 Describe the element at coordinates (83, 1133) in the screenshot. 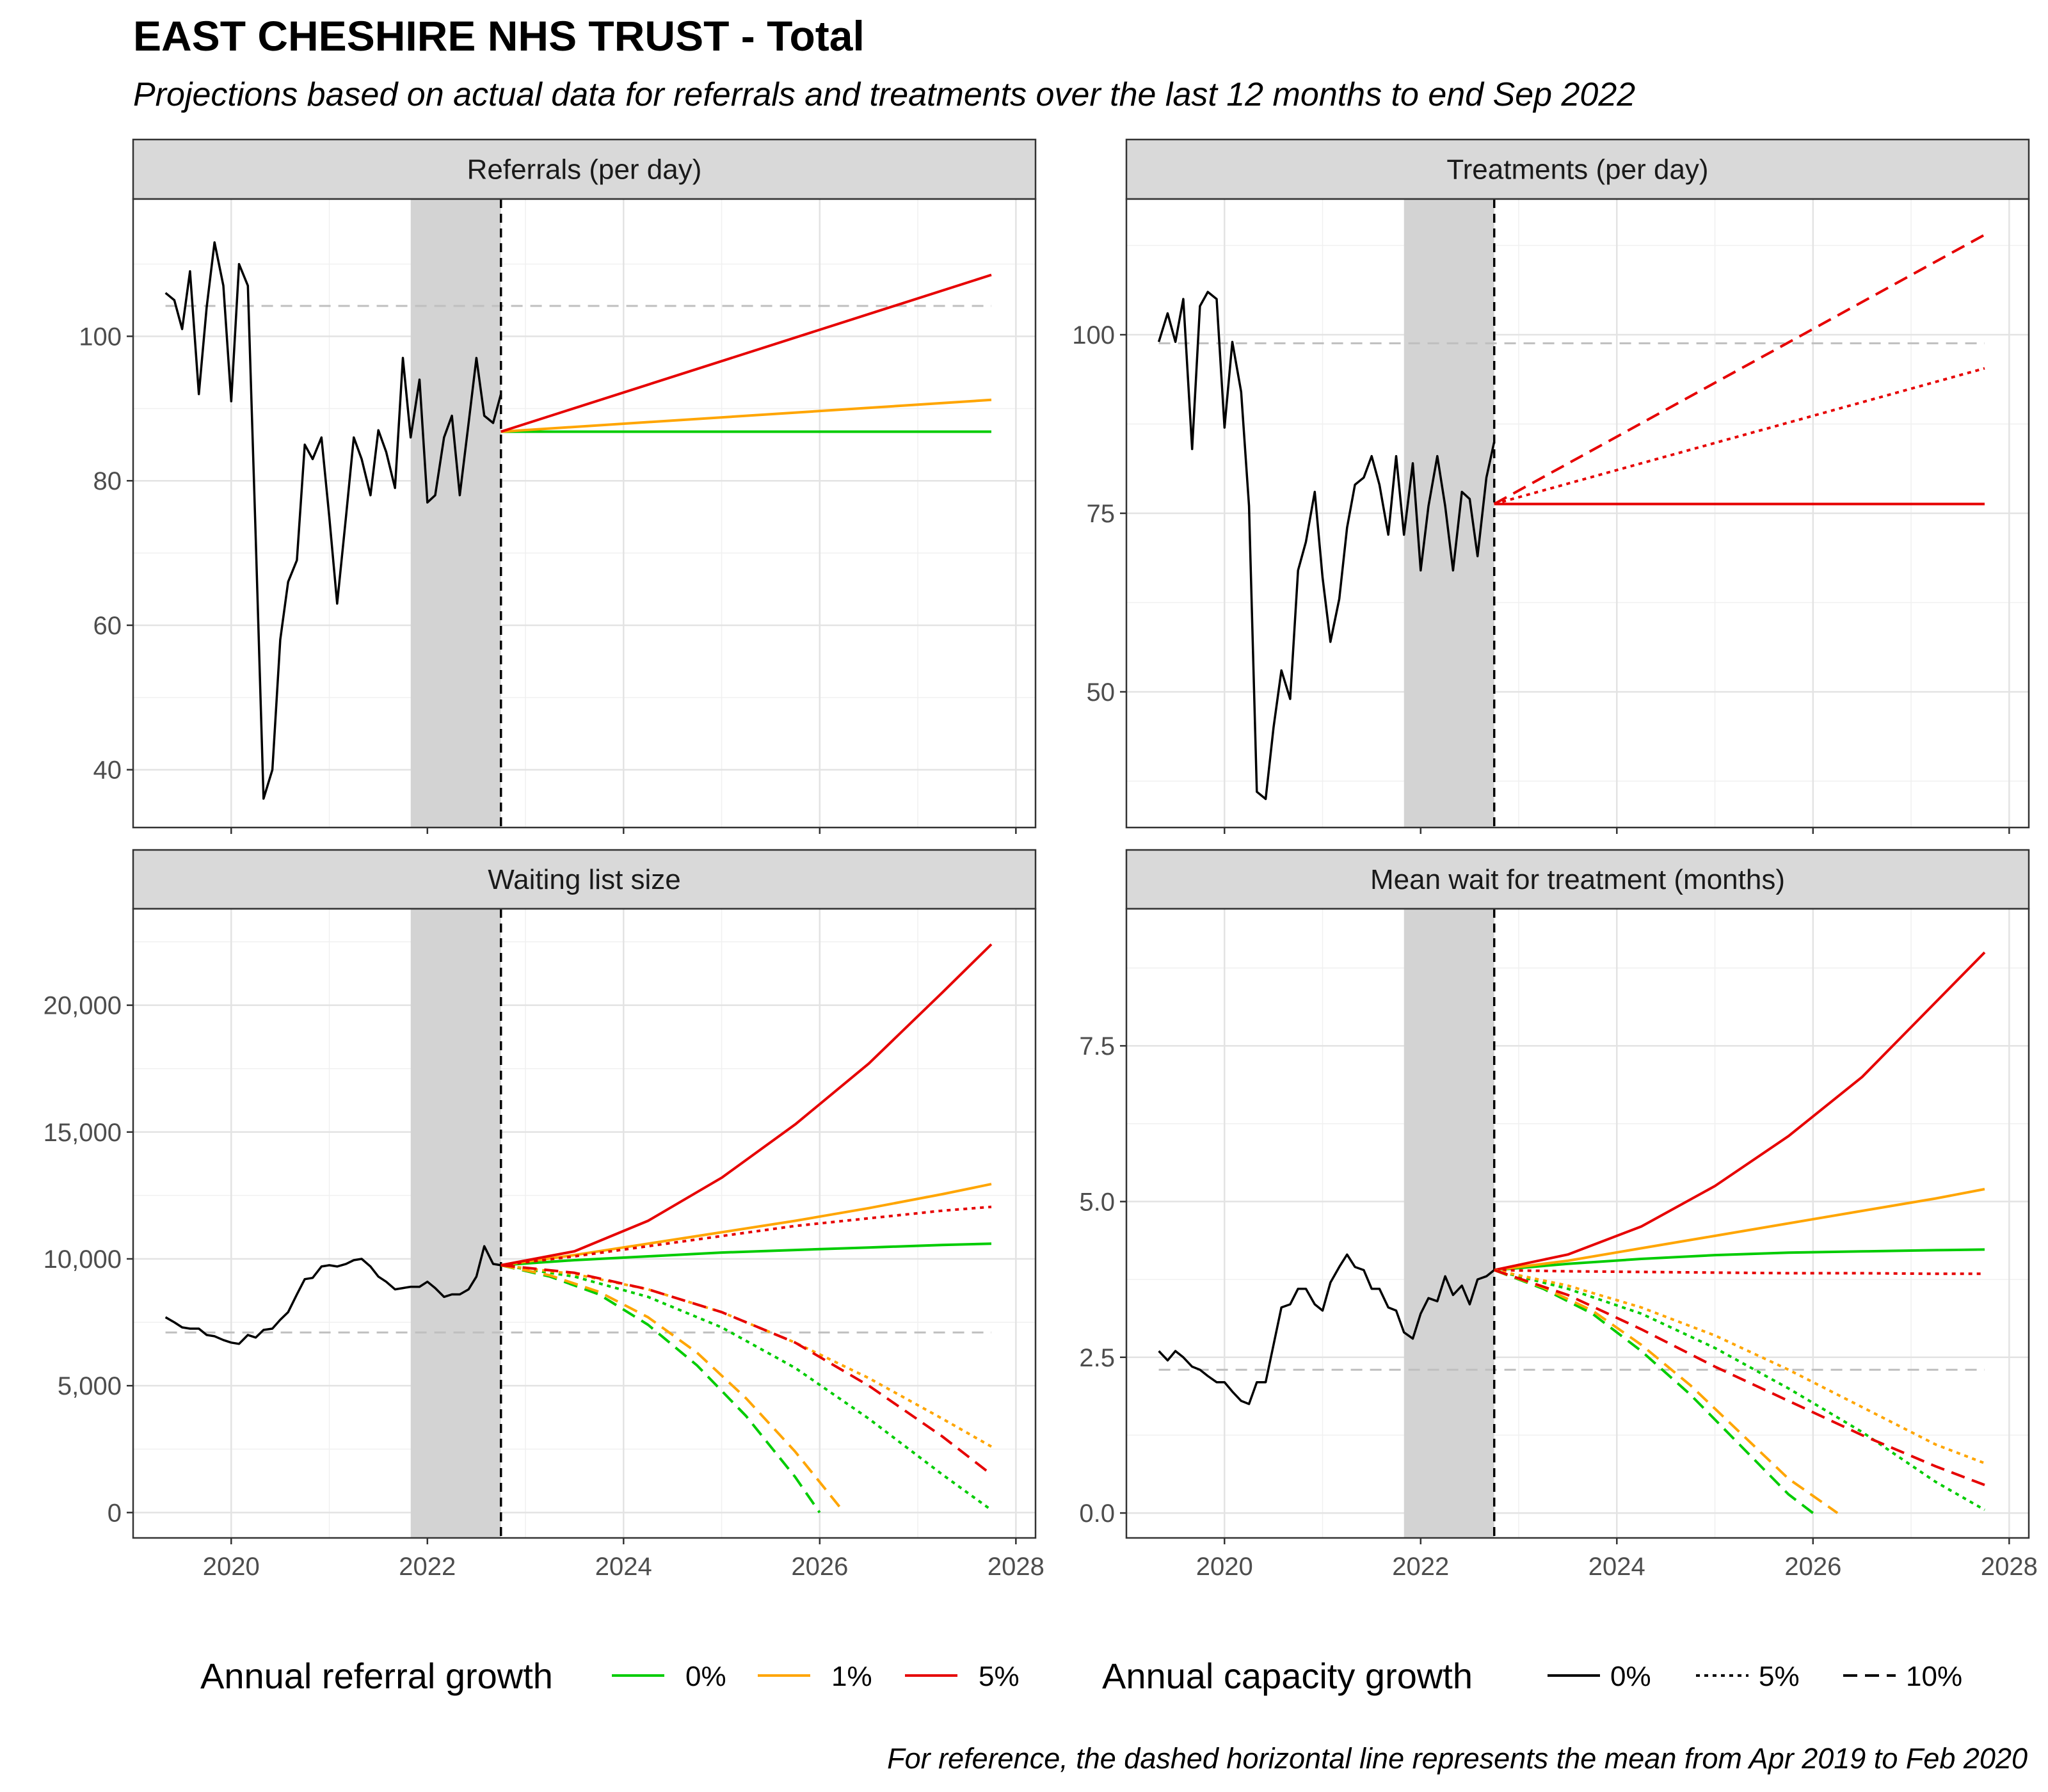

I see `y-tick-label: 15,000` at that location.